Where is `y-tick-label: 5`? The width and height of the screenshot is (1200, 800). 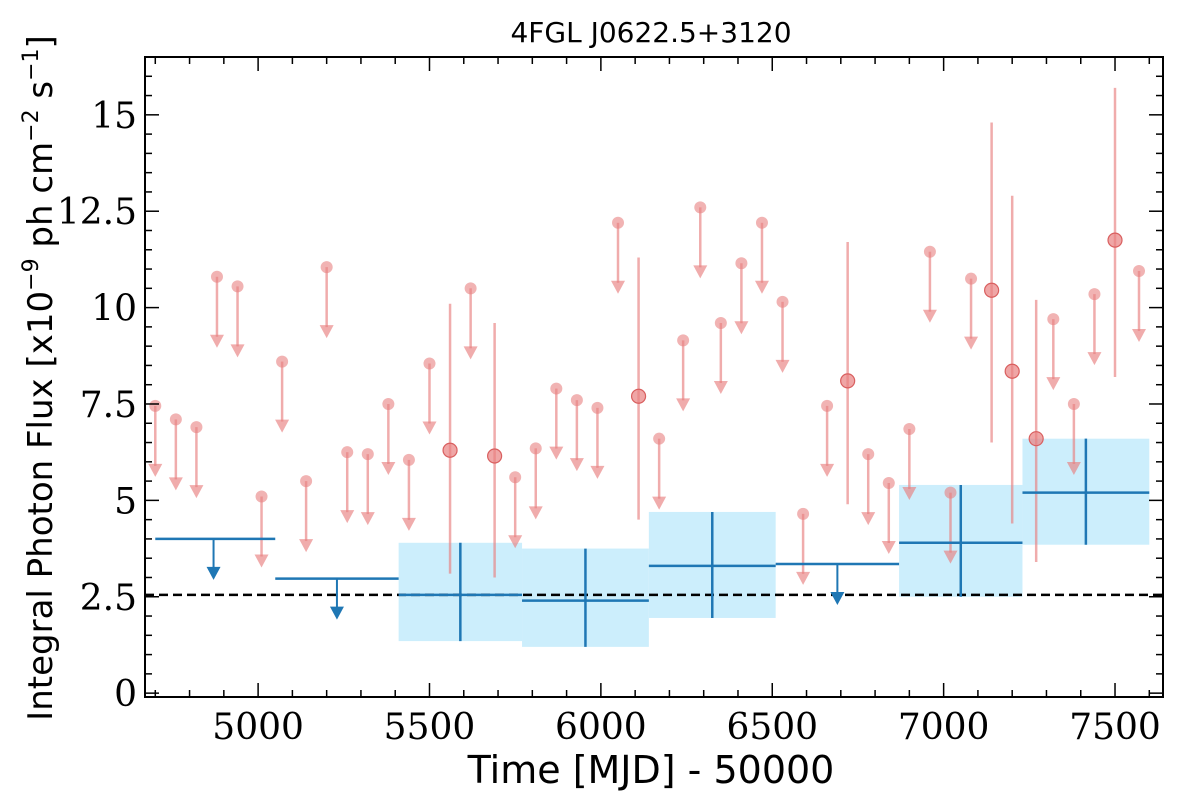
y-tick-label: 5 is located at coordinates (125, 501).